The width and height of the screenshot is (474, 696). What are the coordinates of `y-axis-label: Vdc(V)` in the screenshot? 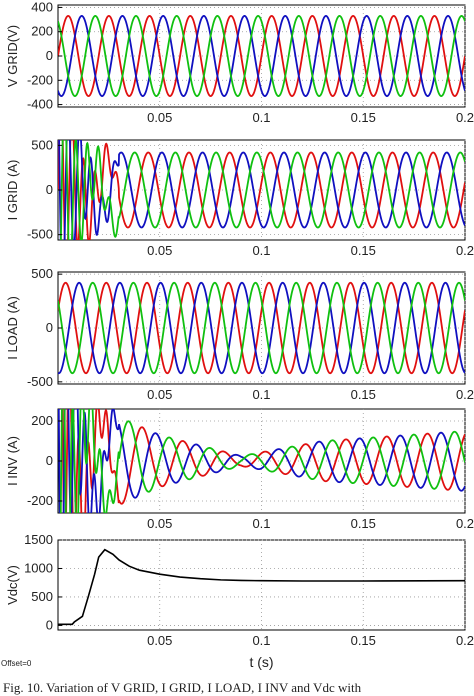 It's located at (12, 585).